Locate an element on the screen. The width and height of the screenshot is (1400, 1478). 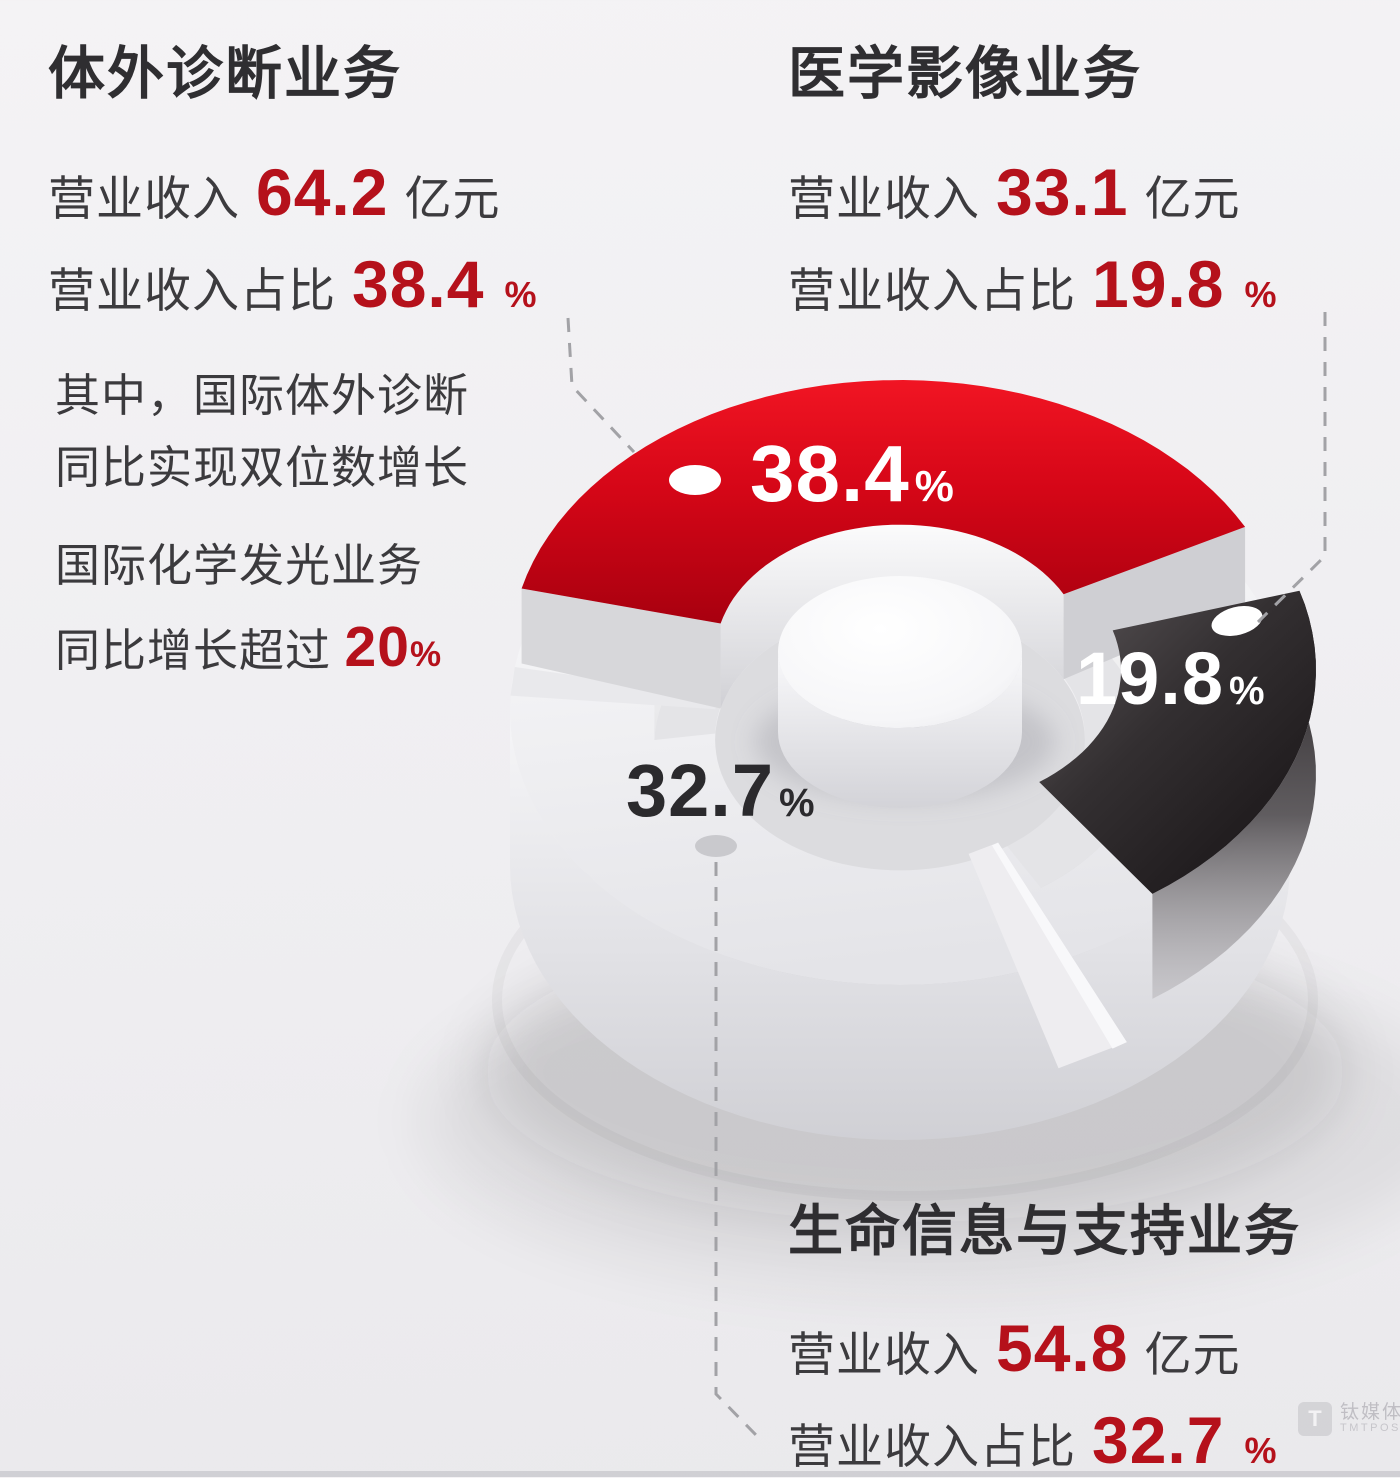
pmls-revenue-label: 营业收入 is located at coordinates (884, 1354).